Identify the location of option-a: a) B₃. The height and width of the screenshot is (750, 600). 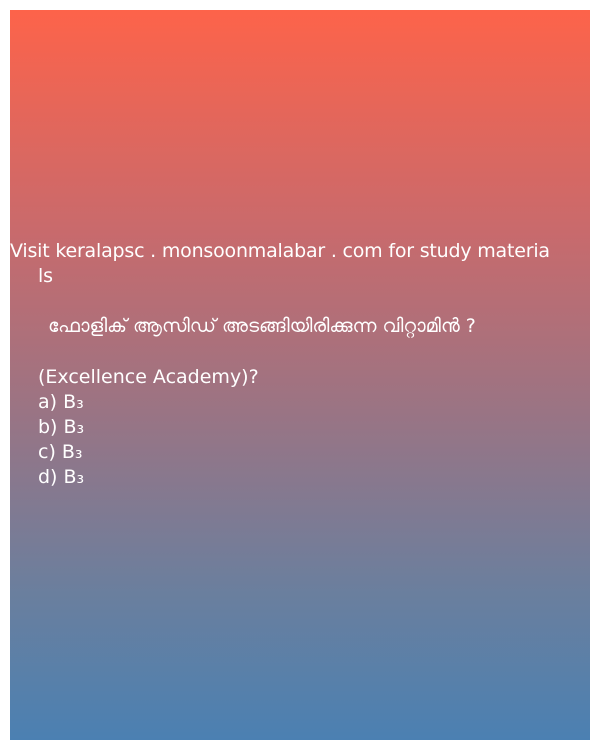
(61, 402).